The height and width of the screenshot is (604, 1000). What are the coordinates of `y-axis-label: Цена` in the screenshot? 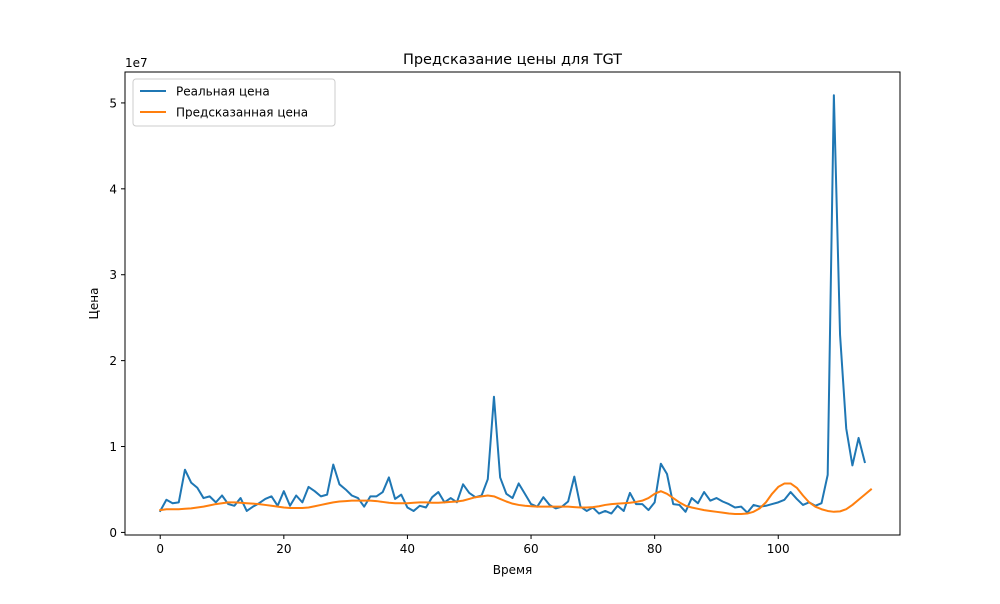 It's located at (94, 304).